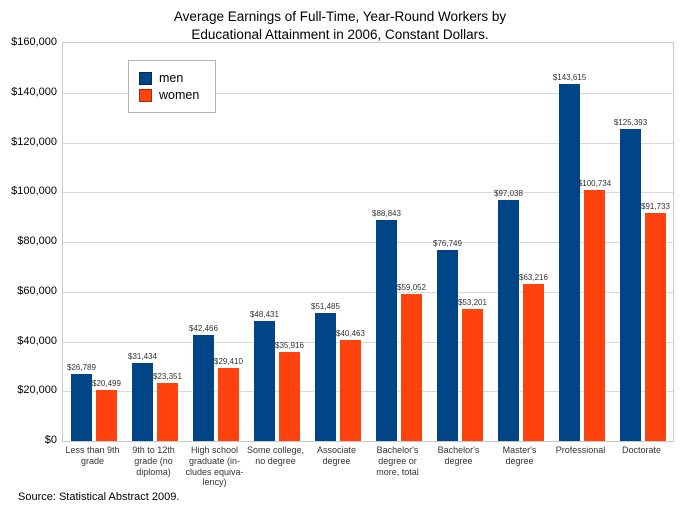  I want to click on bar-group: $97,038 $63,216, so click(520, 242).